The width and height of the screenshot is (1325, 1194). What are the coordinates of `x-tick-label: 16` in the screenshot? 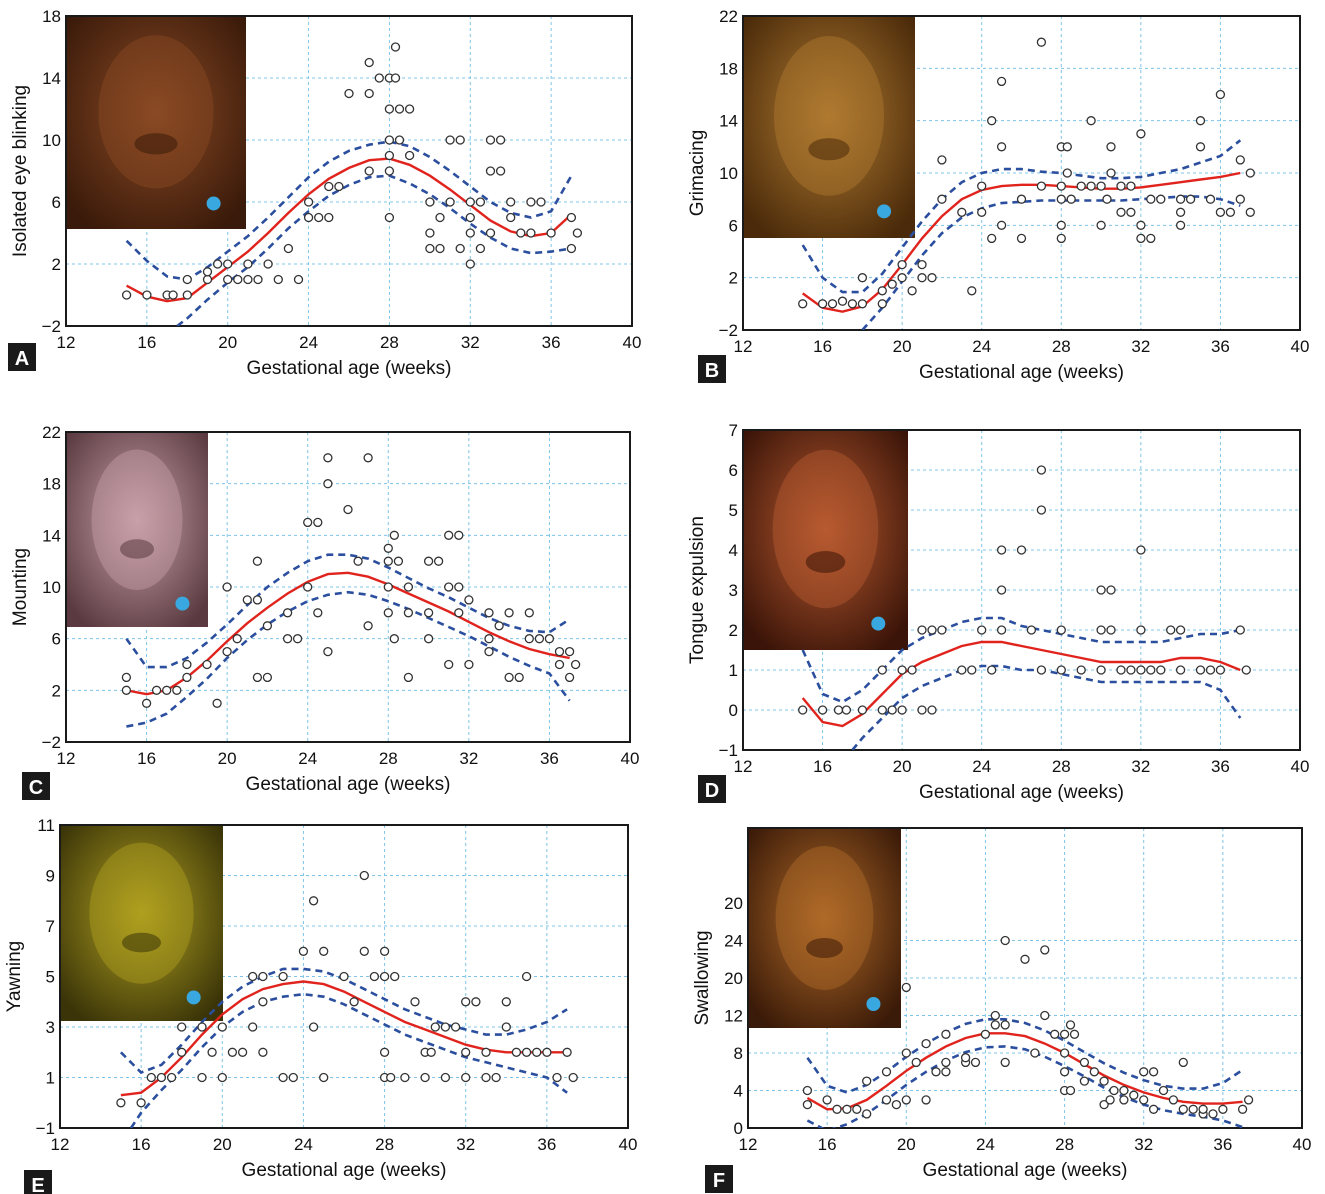 It's located at (146, 758).